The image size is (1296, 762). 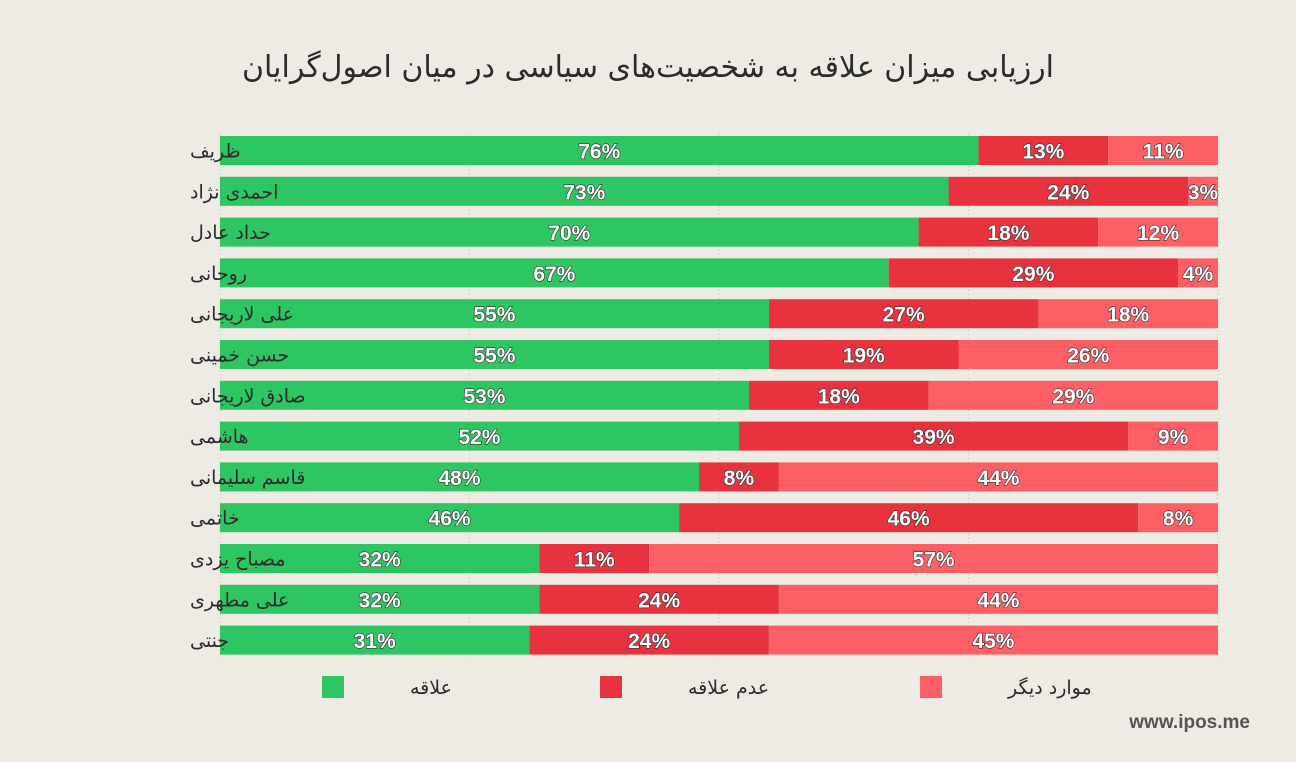 I want to click on bar-value-label: 44%, so click(x=998, y=600).